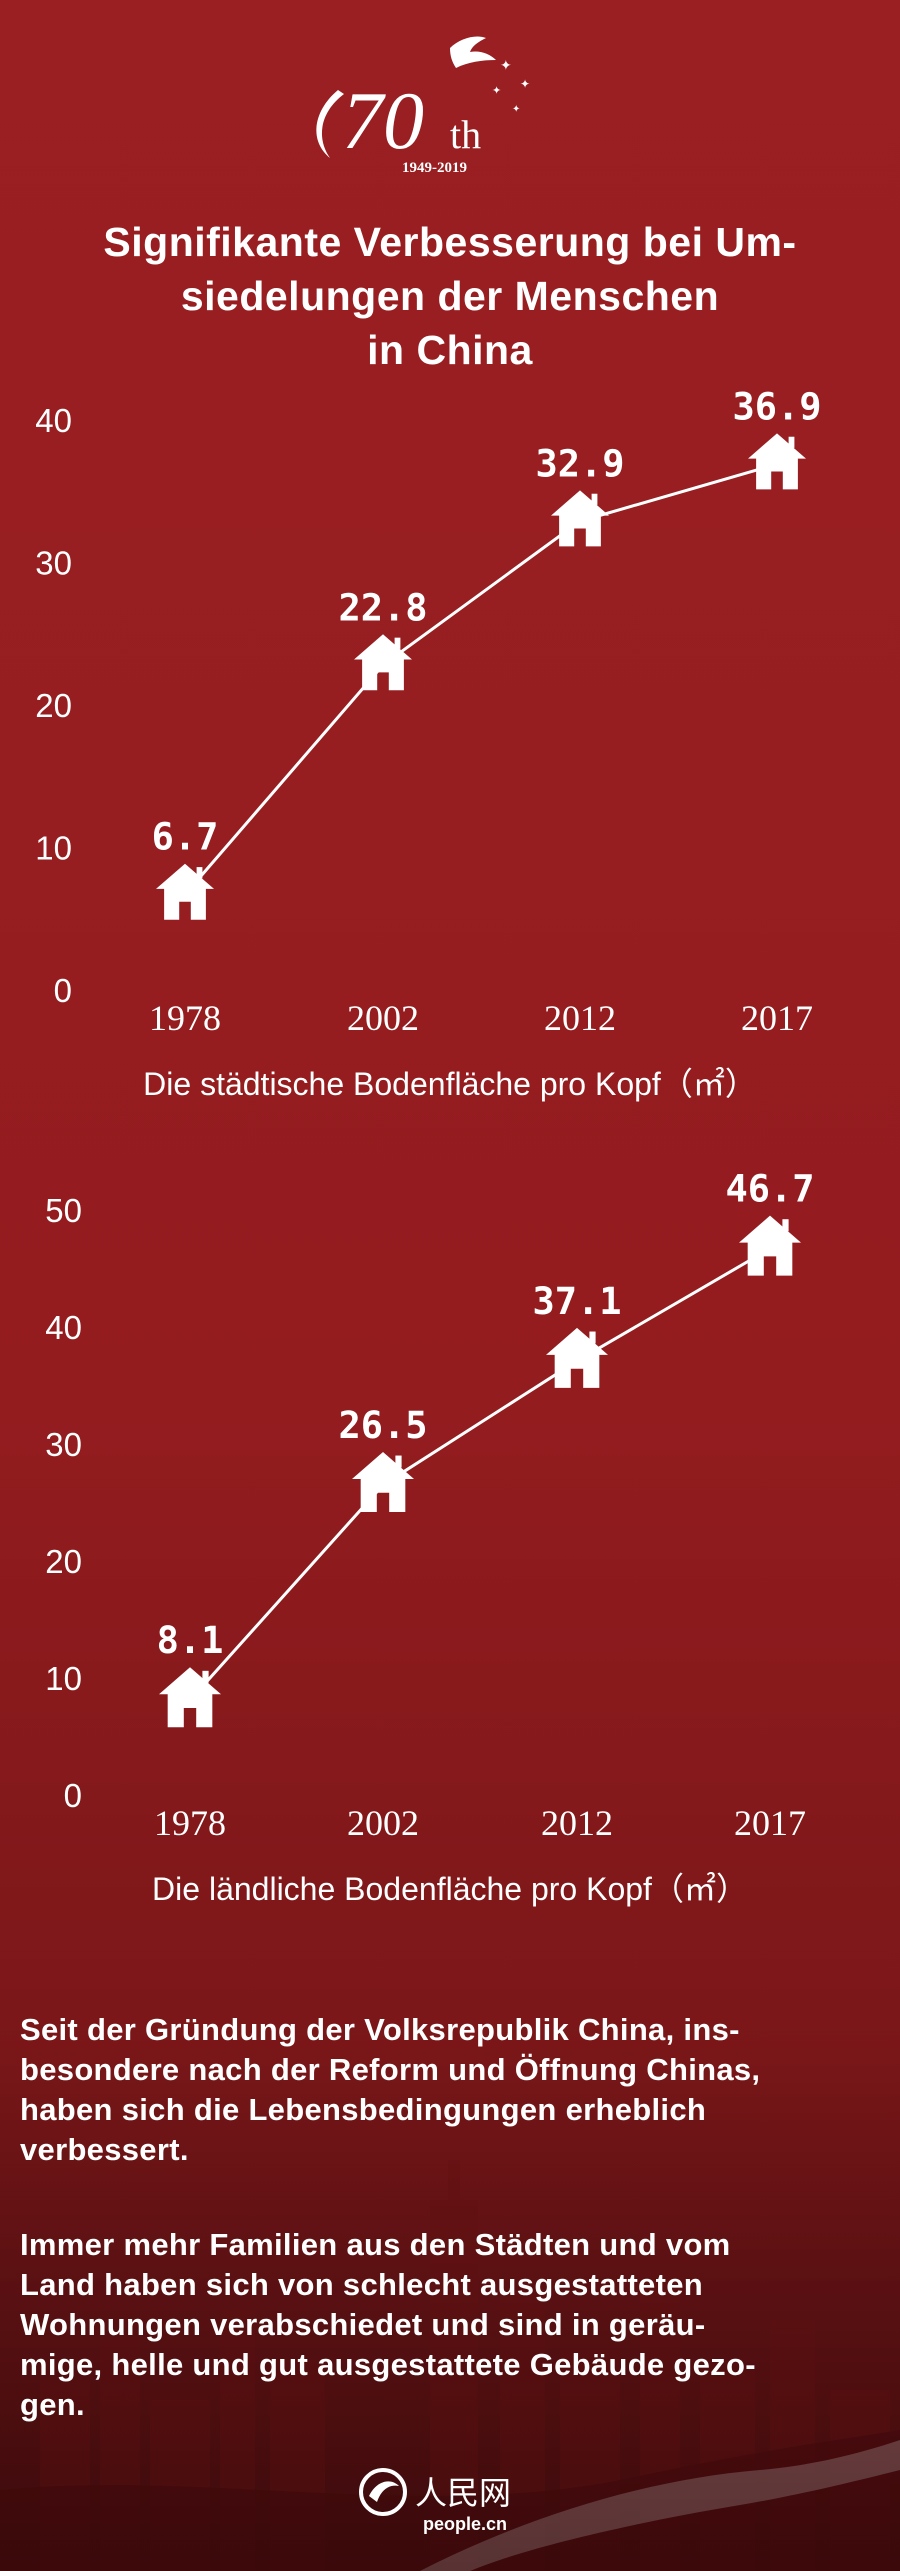 The image size is (900, 2571). Describe the element at coordinates (580, 1018) in the screenshot. I see `urban-x-tick-label: 2012` at that location.